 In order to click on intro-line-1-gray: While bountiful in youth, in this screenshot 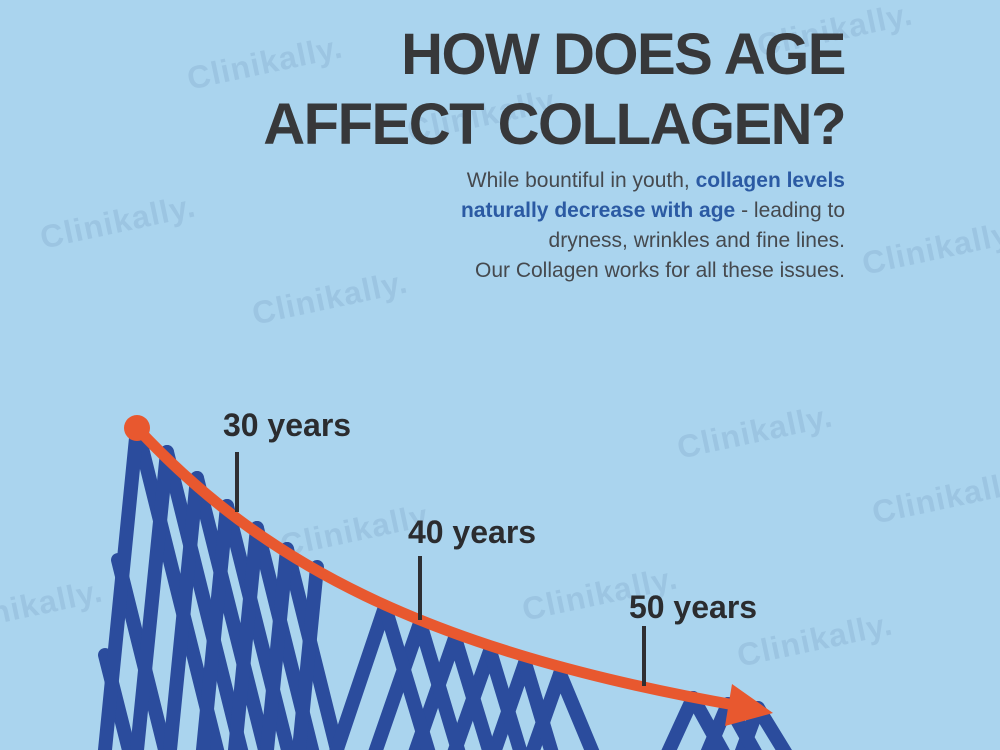, I will do `click(578, 180)`.